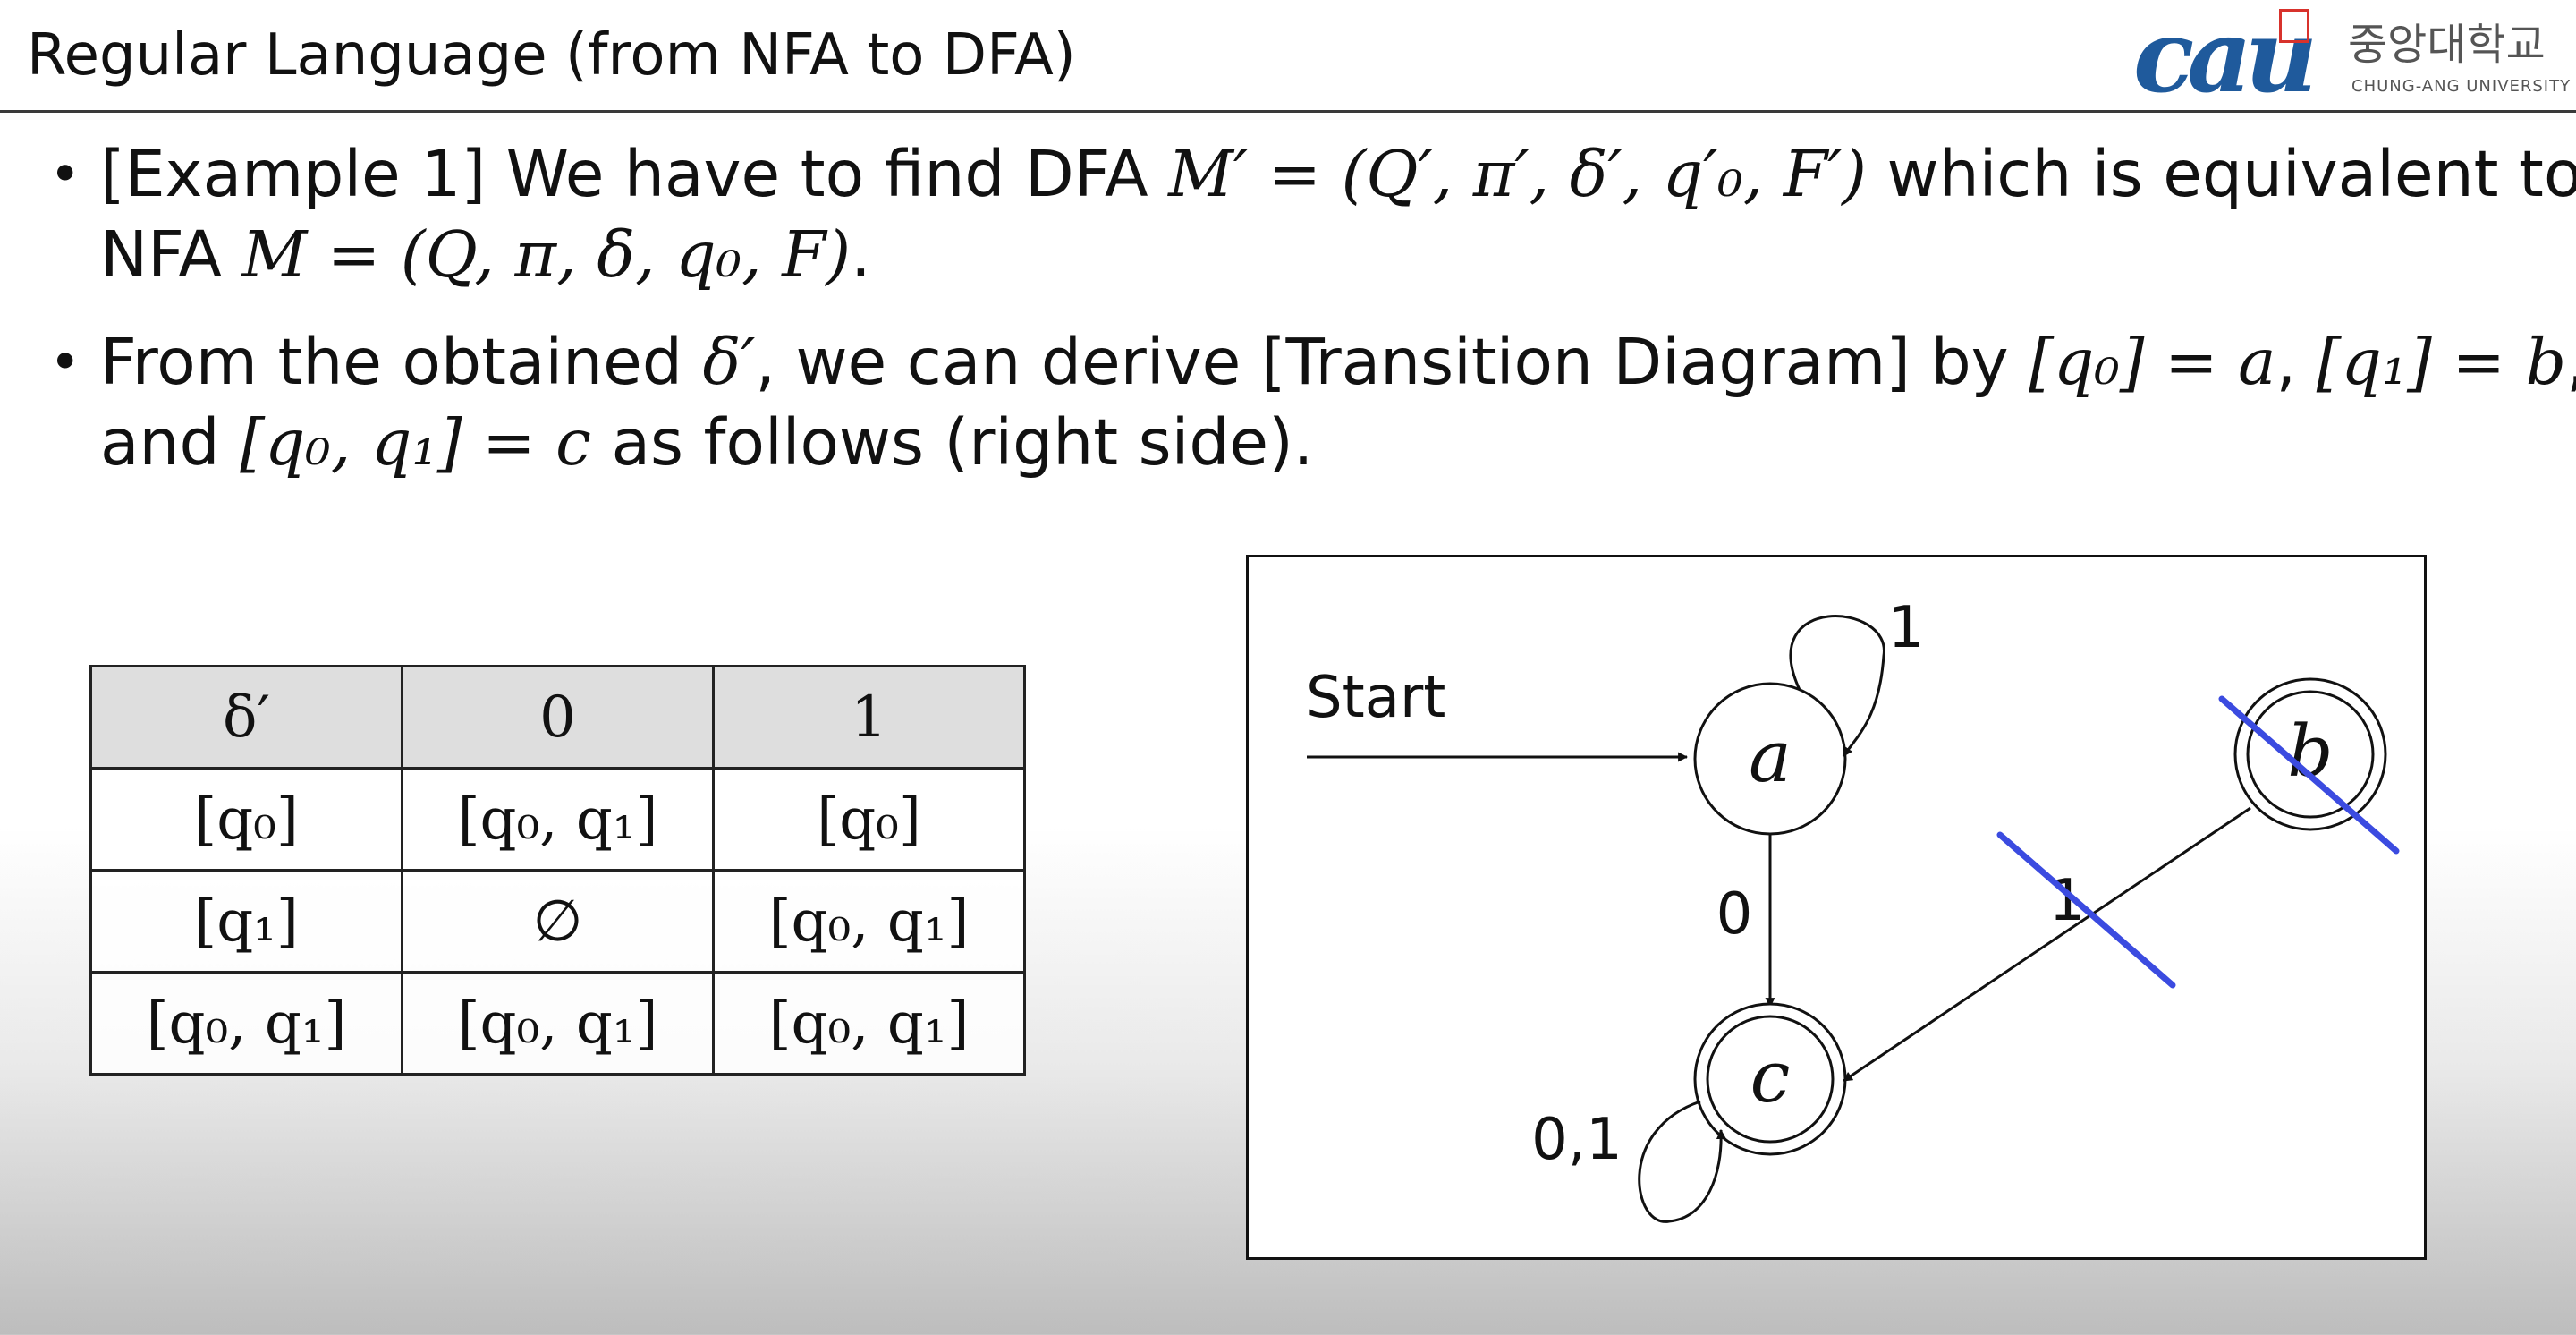 The height and width of the screenshot is (1335, 2576). Describe the element at coordinates (401, 362) in the screenshot. I see `bullet-2-lead: From the obtained` at that location.